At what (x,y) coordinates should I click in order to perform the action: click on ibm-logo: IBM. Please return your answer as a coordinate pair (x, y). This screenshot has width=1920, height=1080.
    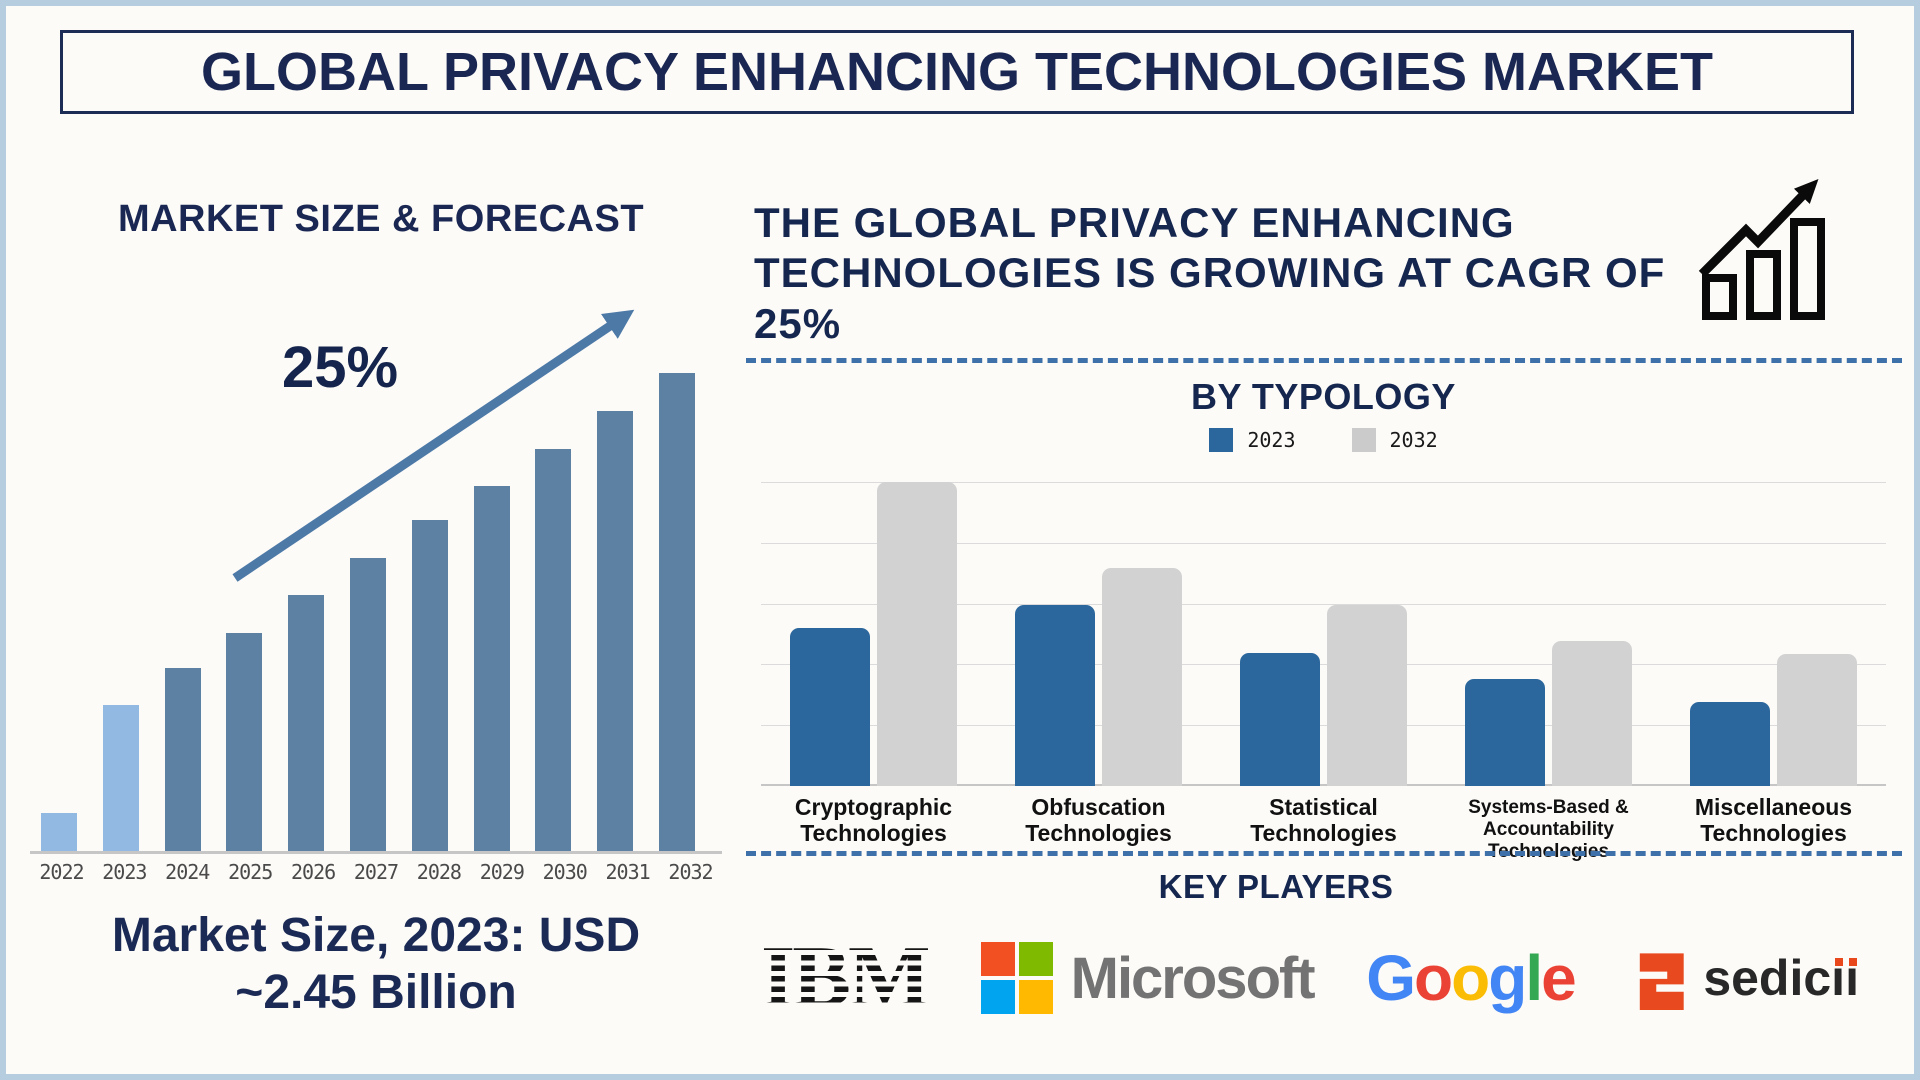
    Looking at the image, I should click on (846, 977).